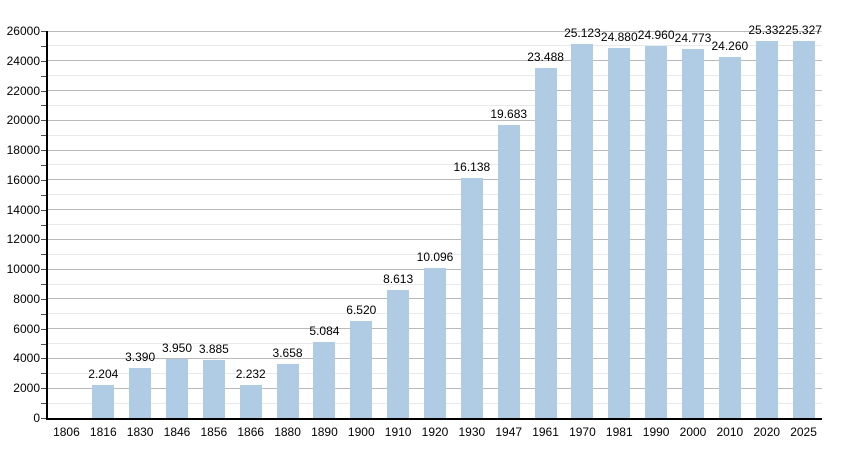  I want to click on y-axis-tick-label: 0, so click(36, 418).